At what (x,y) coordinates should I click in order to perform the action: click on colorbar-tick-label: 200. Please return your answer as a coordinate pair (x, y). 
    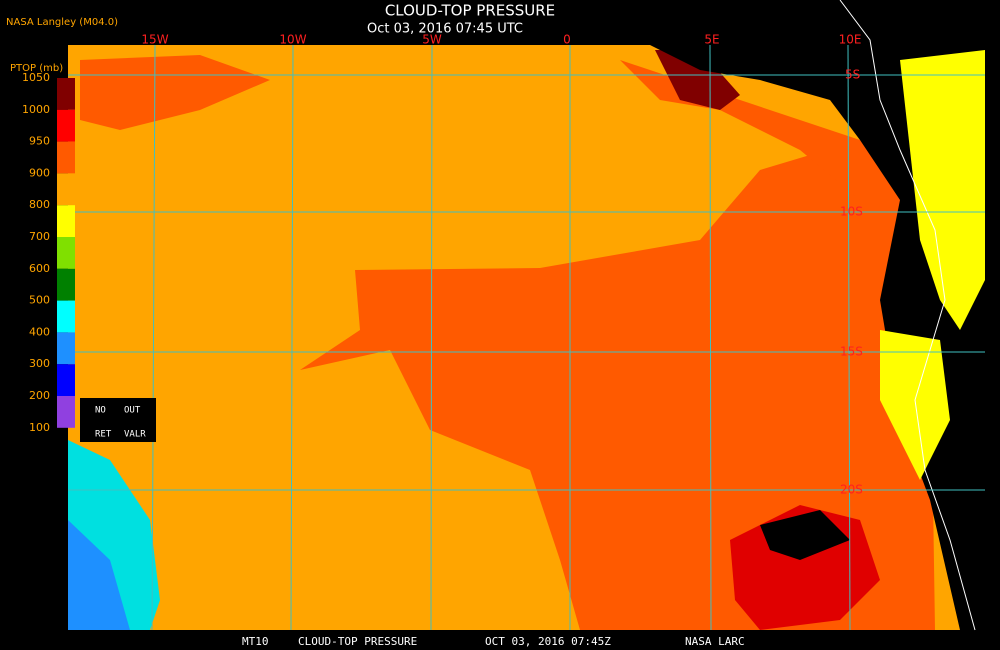
    Looking at the image, I should click on (39, 395).